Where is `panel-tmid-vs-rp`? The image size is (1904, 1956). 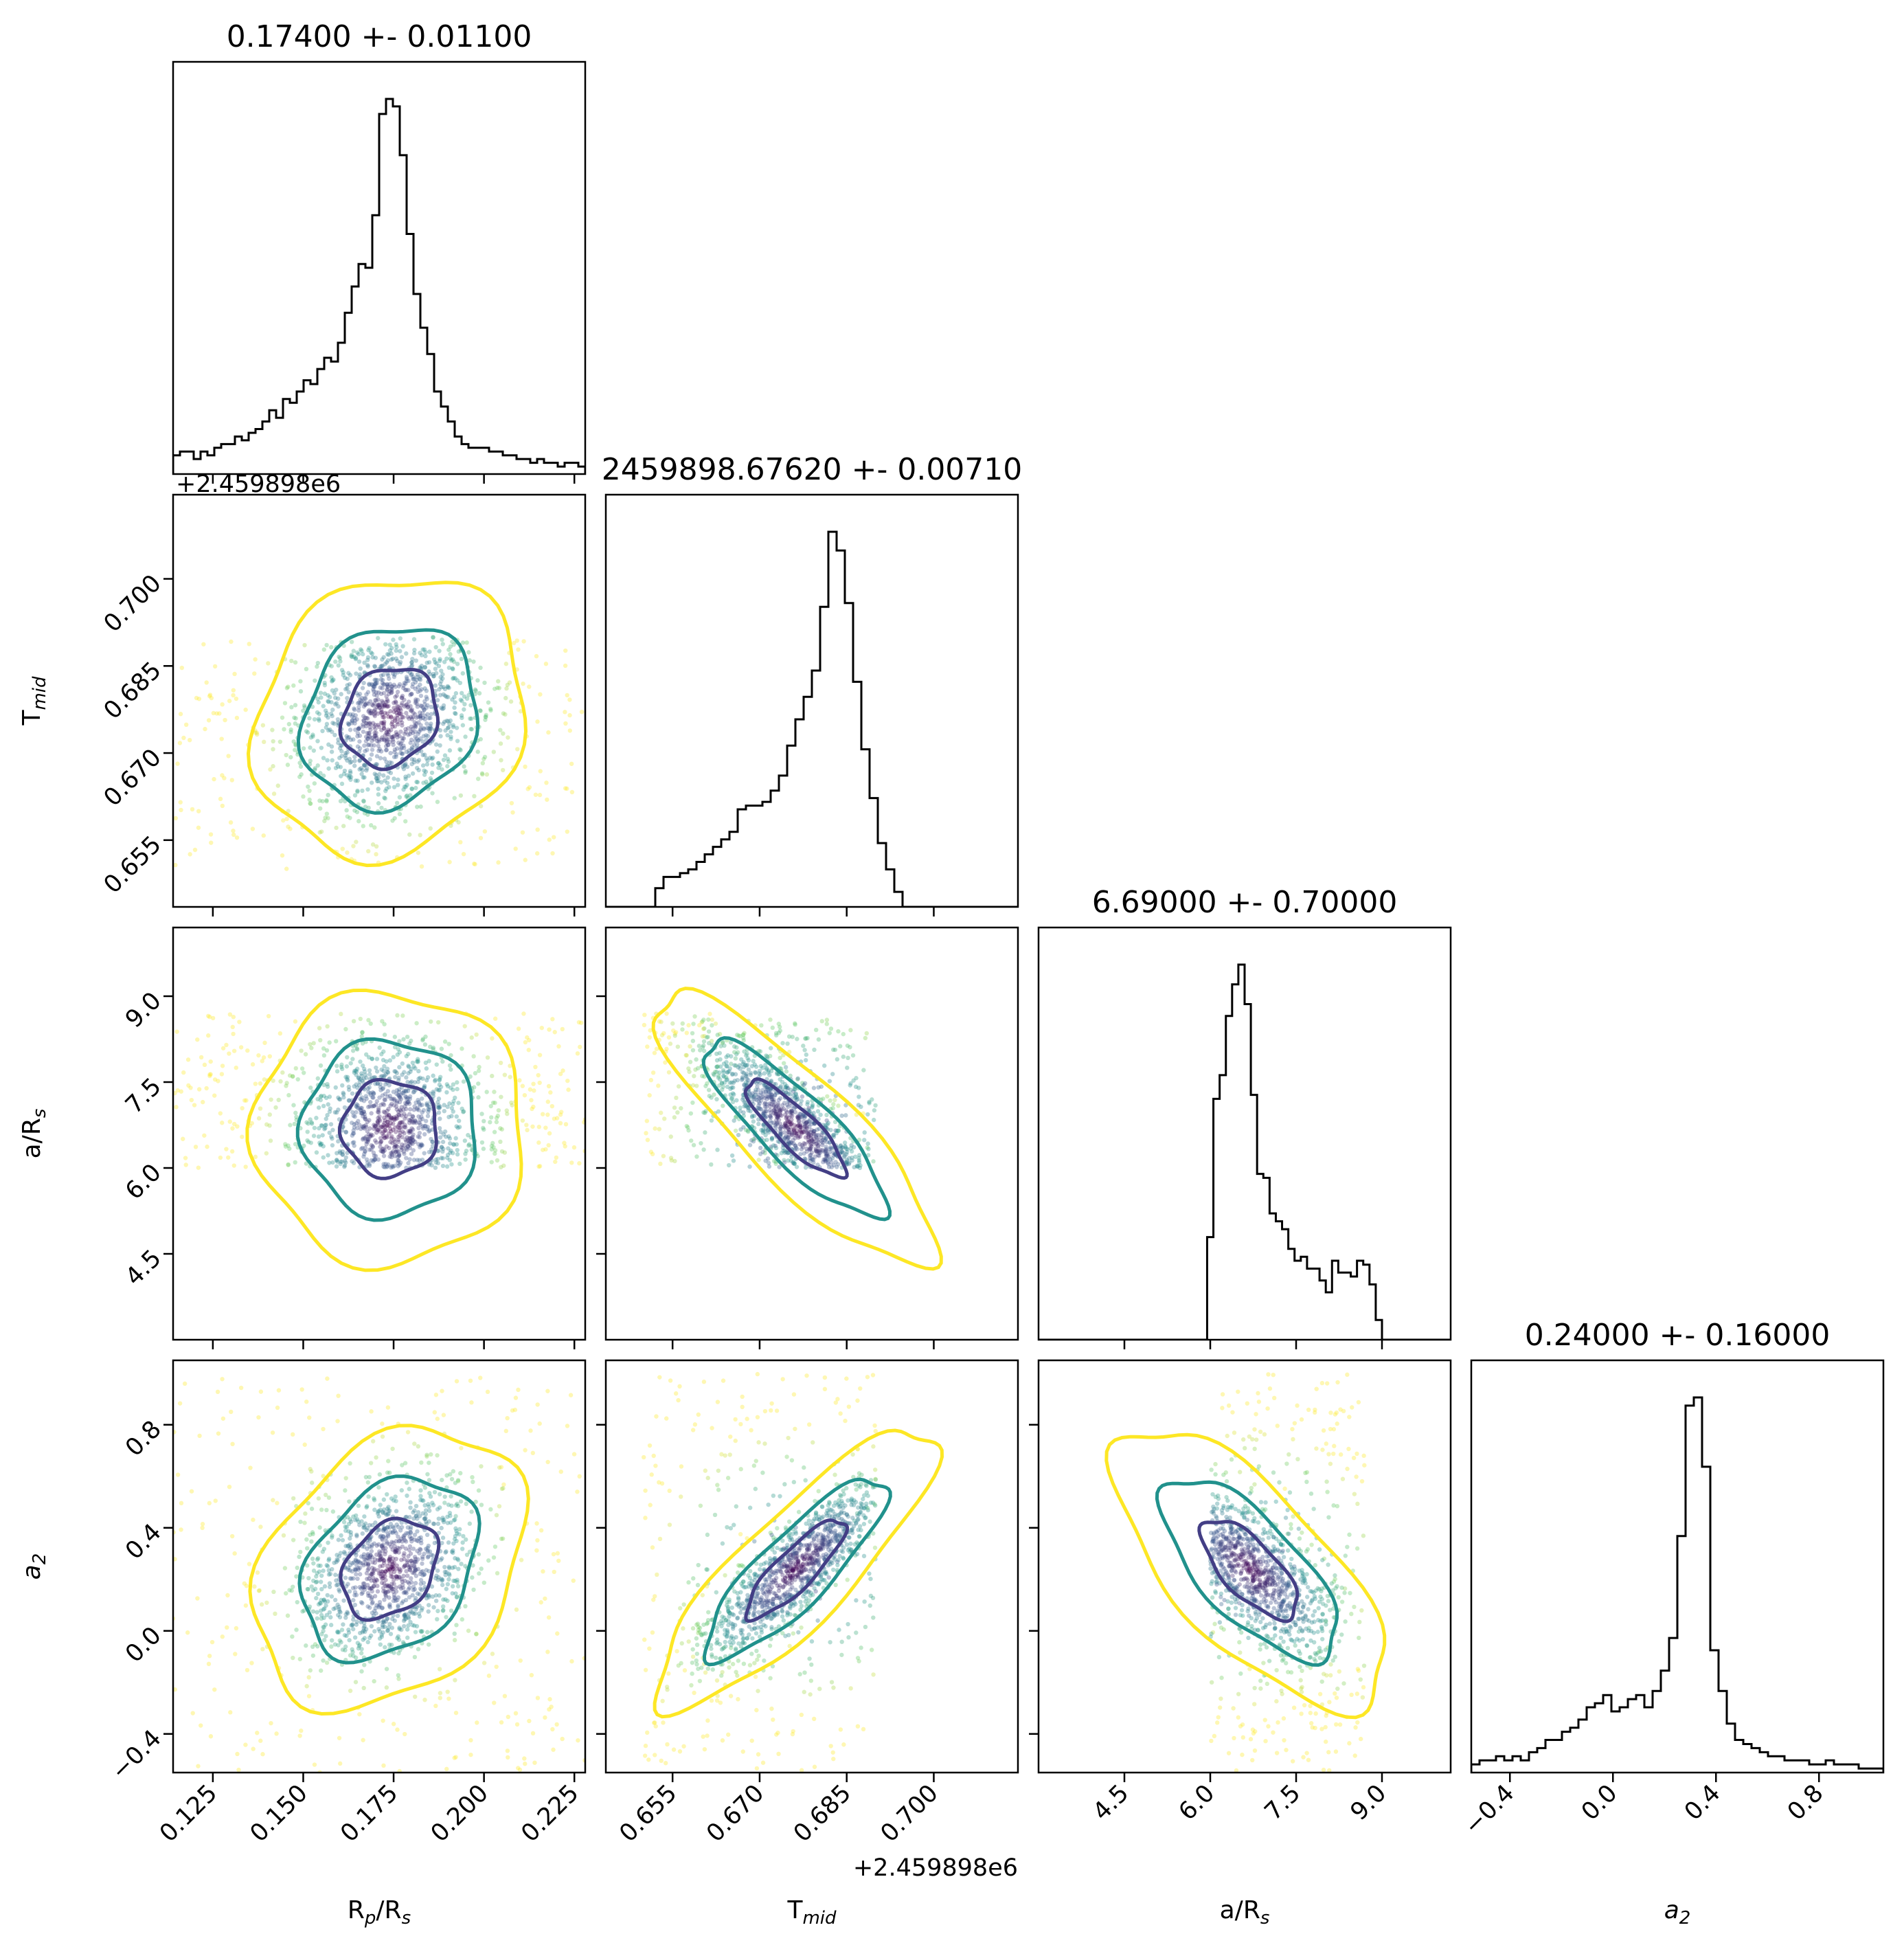 panel-tmid-vs-rp is located at coordinates (375, 705).